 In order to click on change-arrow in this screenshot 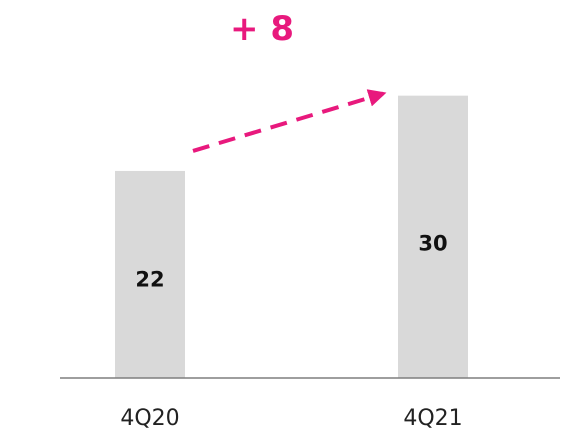, I will do `click(289, 121)`.